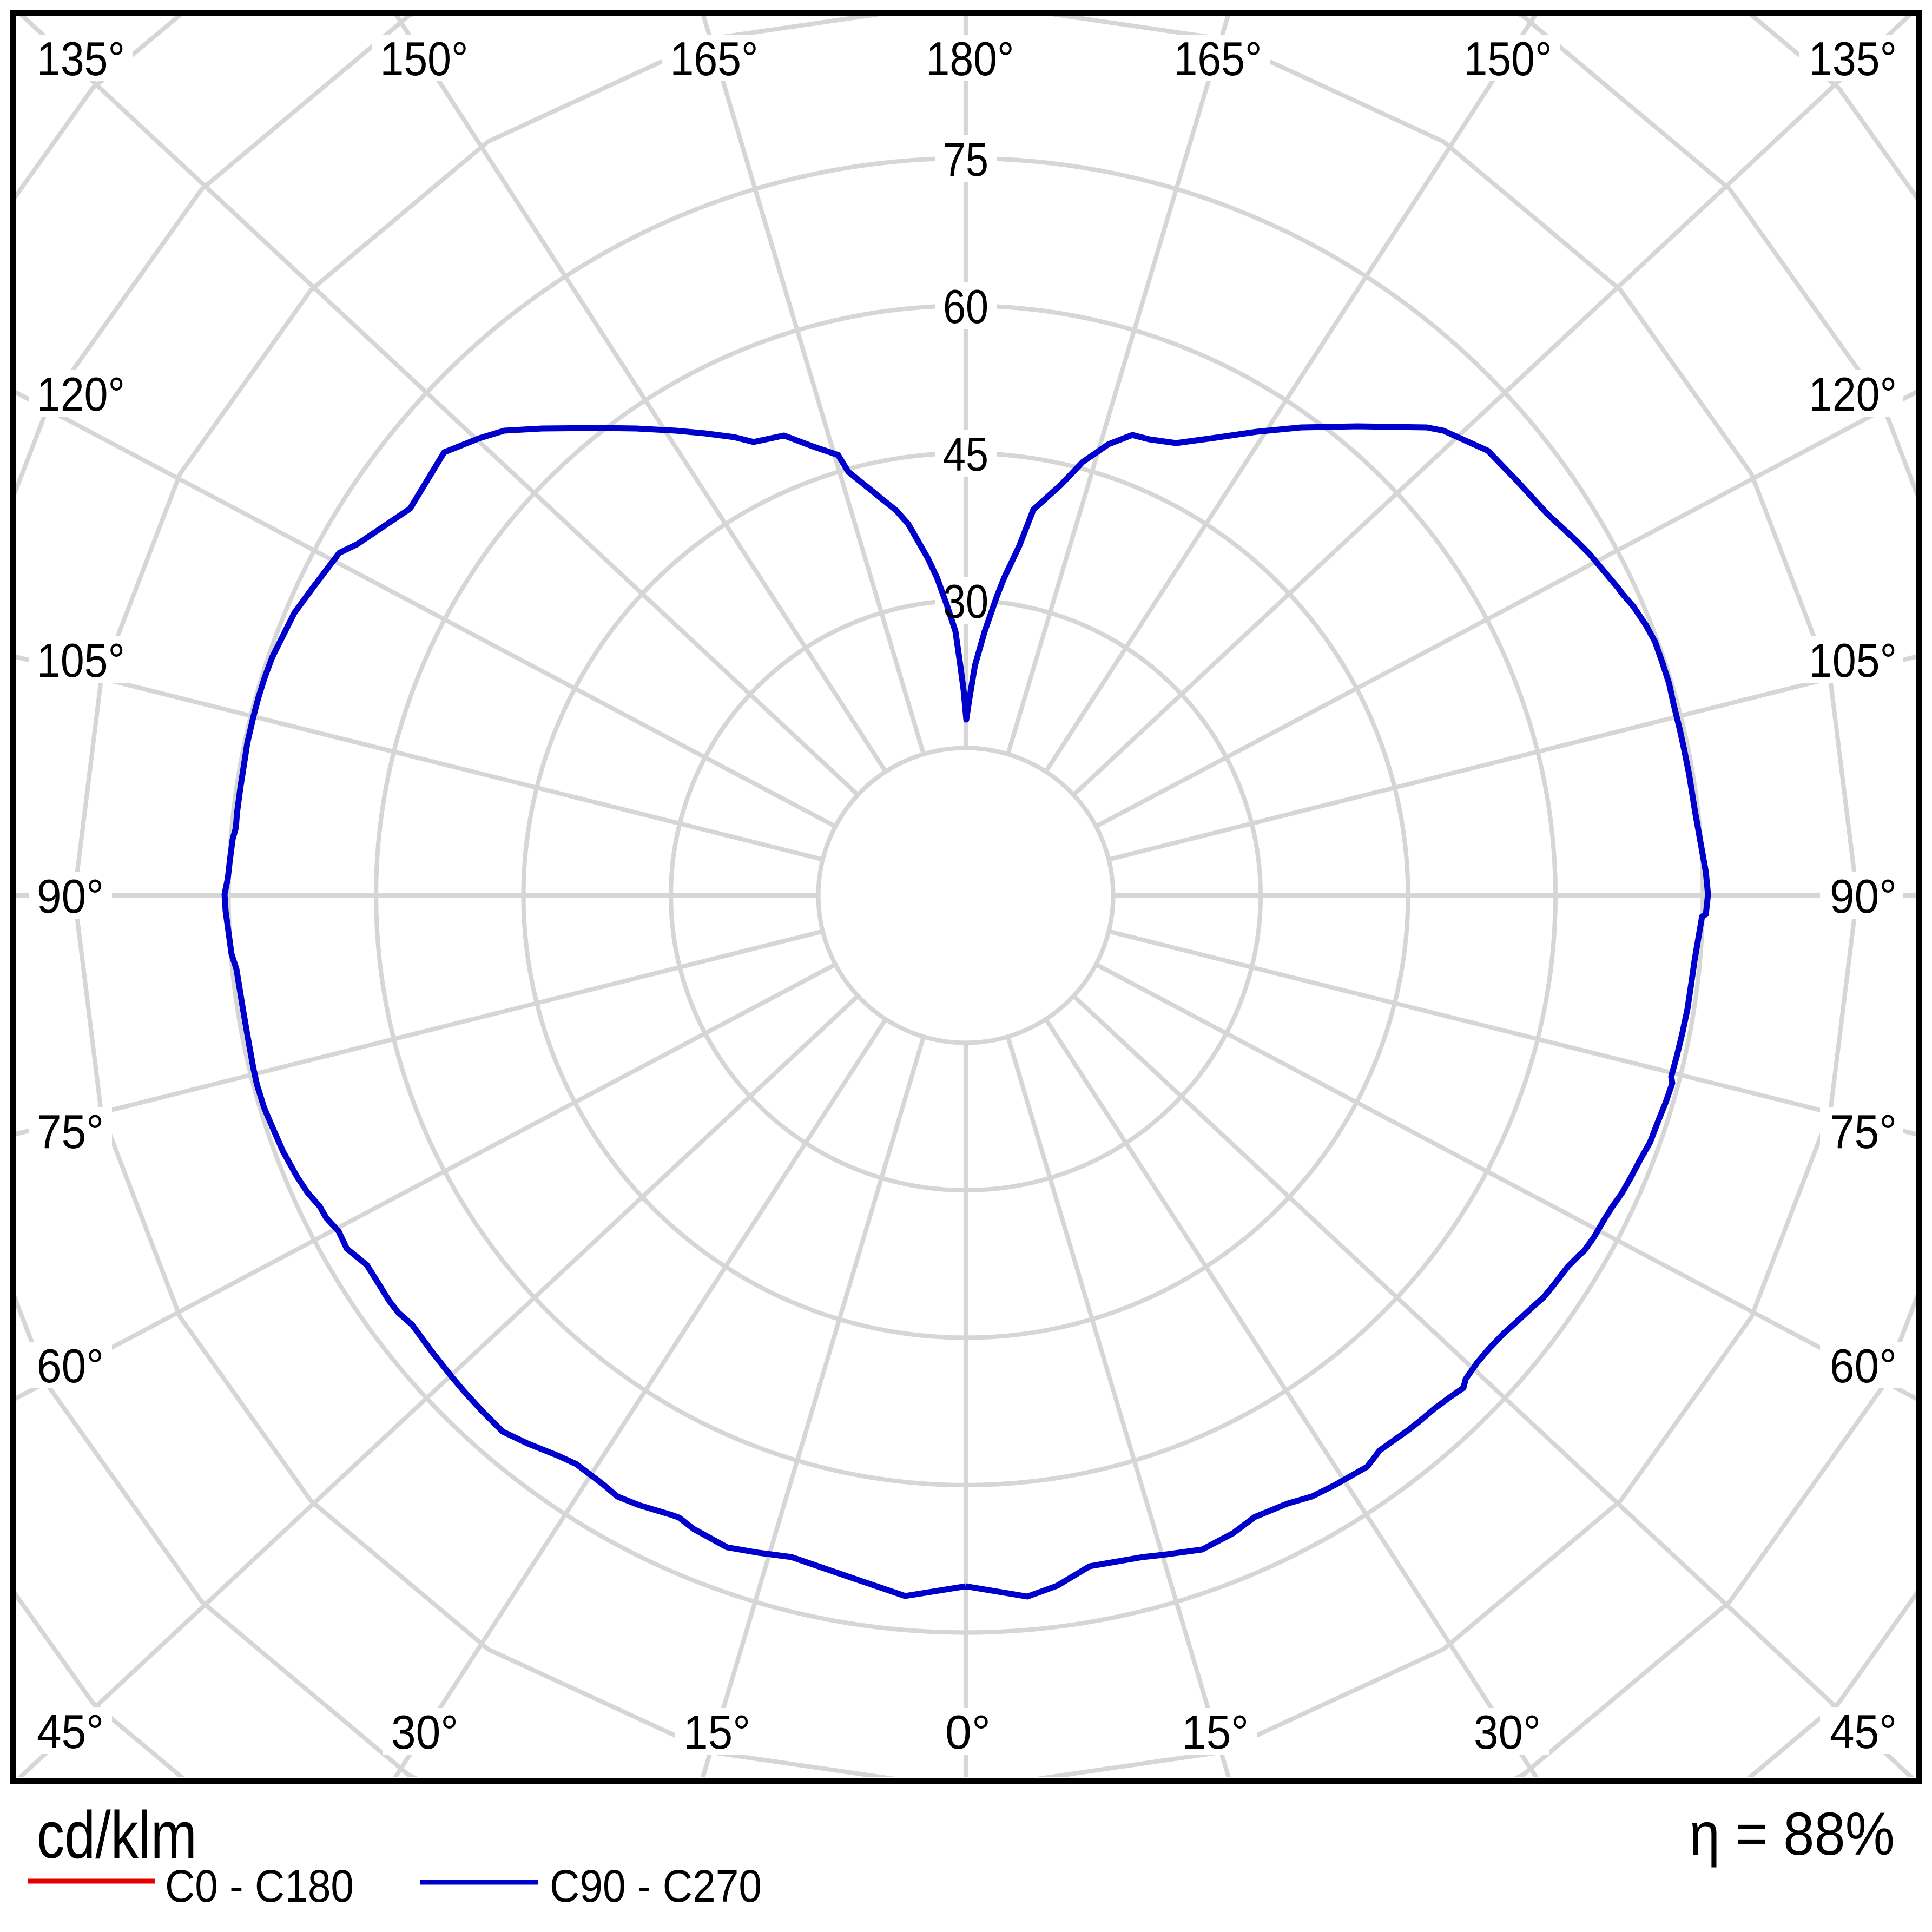  What do you see at coordinates (968, 1732) in the screenshot?
I see `svg-text: 0°` at bounding box center [968, 1732].